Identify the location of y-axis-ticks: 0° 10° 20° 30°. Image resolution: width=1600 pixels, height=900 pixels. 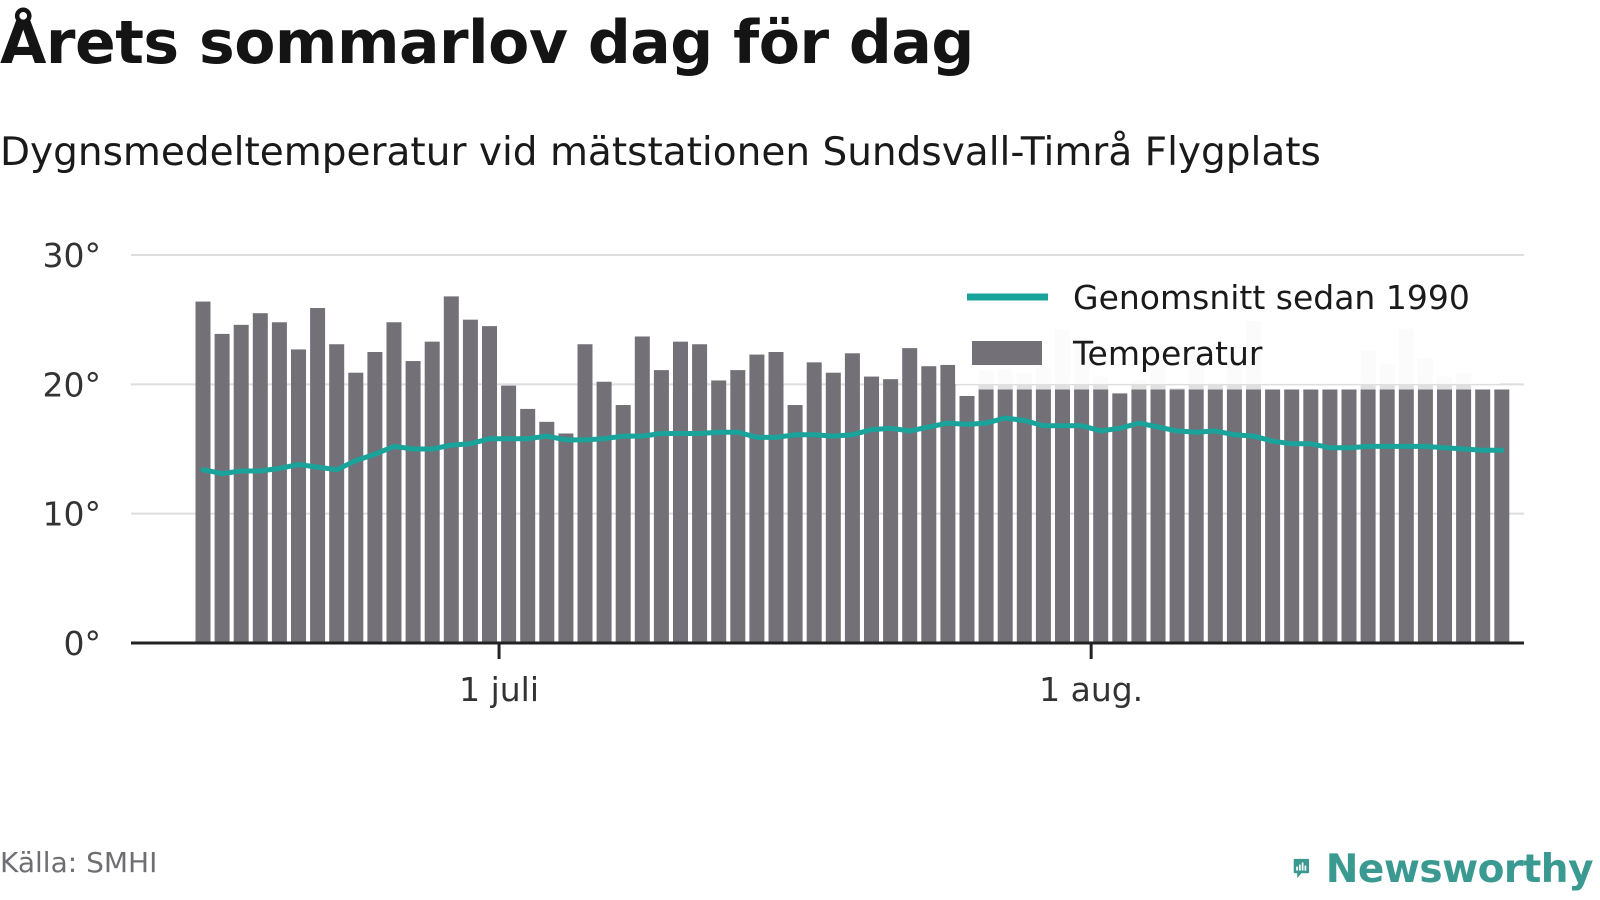
(72, 449).